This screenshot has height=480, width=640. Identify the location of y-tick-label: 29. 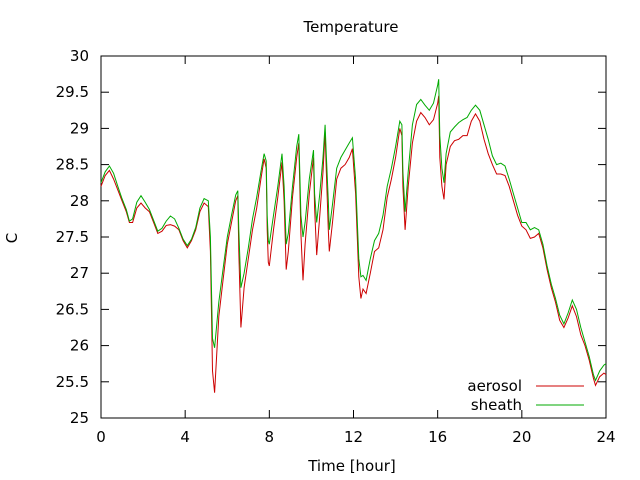
(79, 128).